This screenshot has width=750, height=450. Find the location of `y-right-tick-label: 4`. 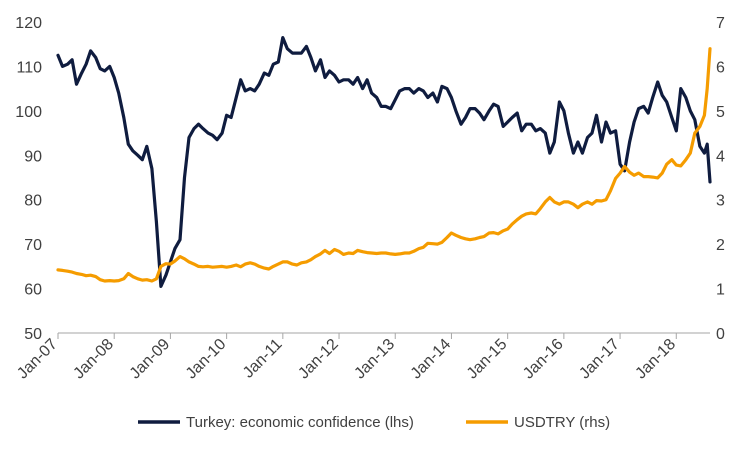

y-right-tick-label: 4 is located at coordinates (720, 156).